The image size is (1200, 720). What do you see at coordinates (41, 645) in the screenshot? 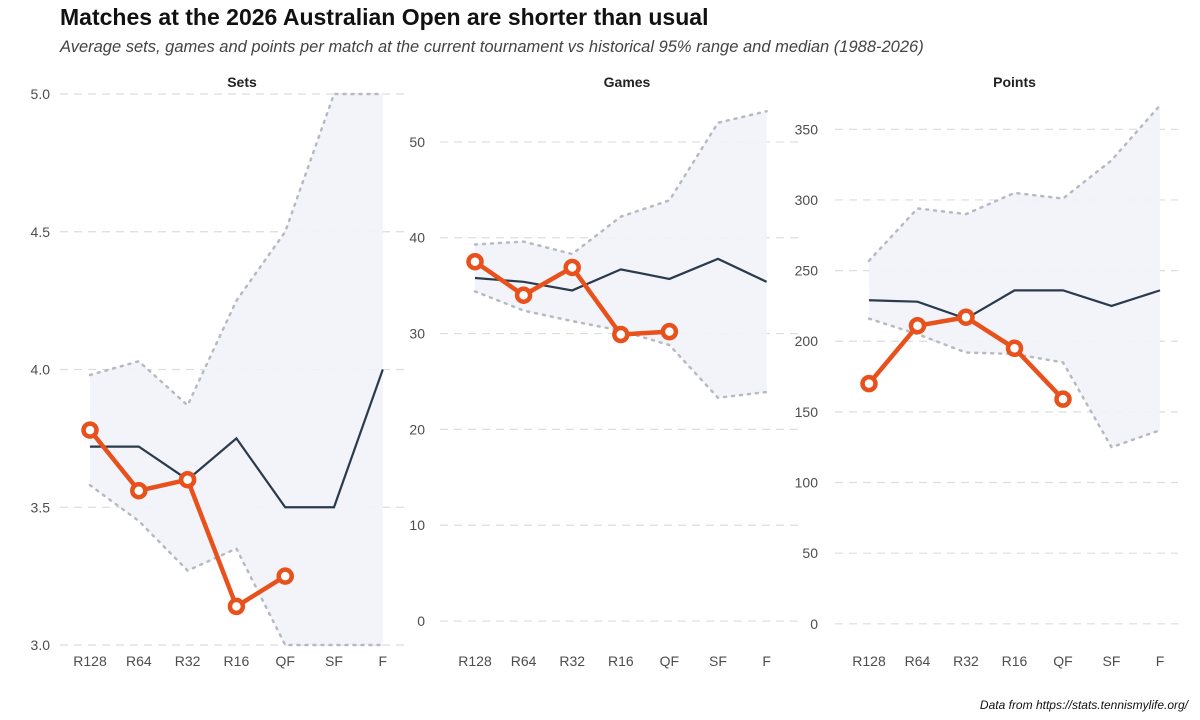
I see `sets-y-tick-label: 3.0` at bounding box center [41, 645].